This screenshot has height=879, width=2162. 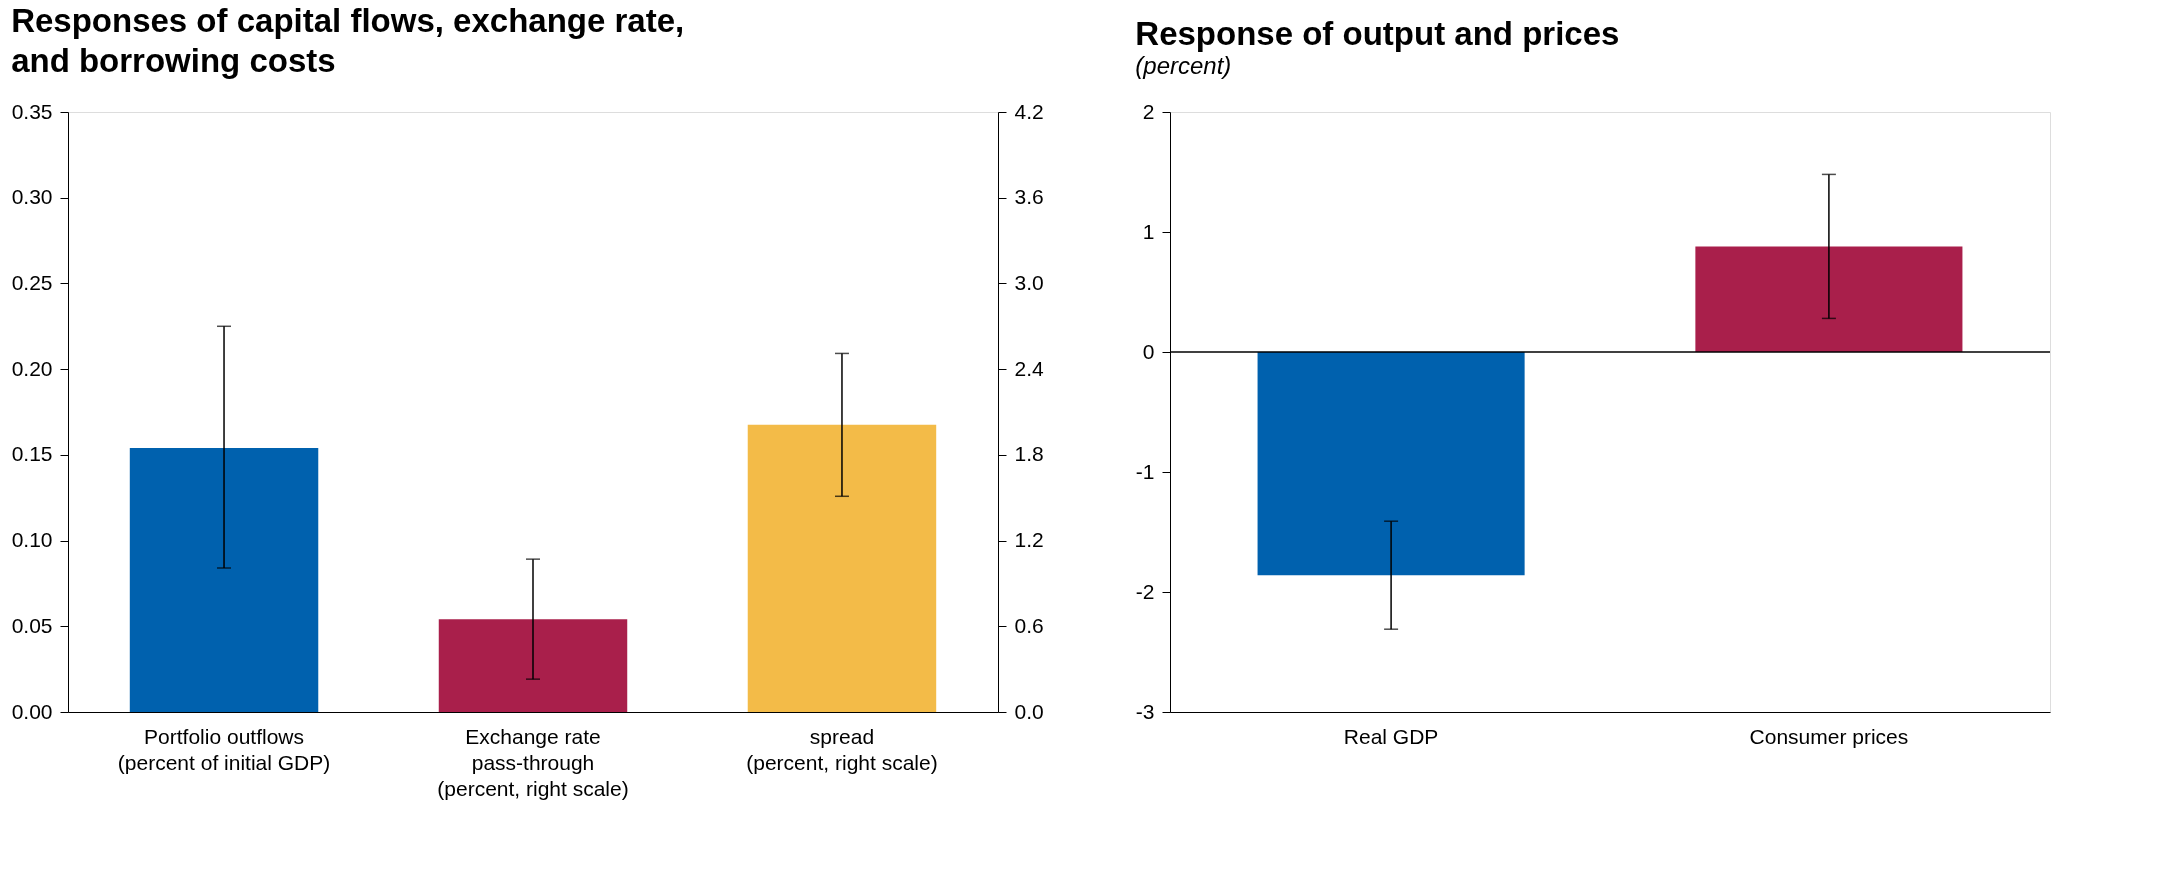 What do you see at coordinates (1029, 625) in the screenshot?
I see `y2-tick-label: 0.6` at bounding box center [1029, 625].